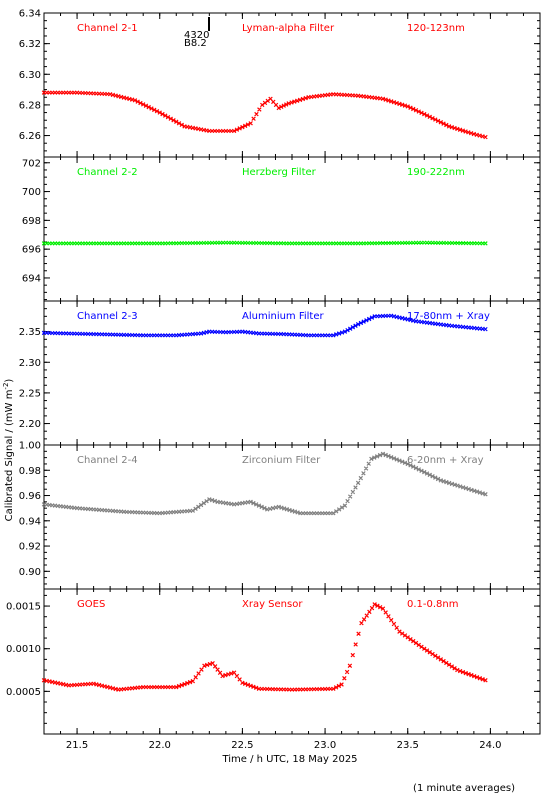 The image size is (550, 800). What do you see at coordinates (325, 745) in the screenshot?
I see `x-tick-label: 23.0` at bounding box center [325, 745].